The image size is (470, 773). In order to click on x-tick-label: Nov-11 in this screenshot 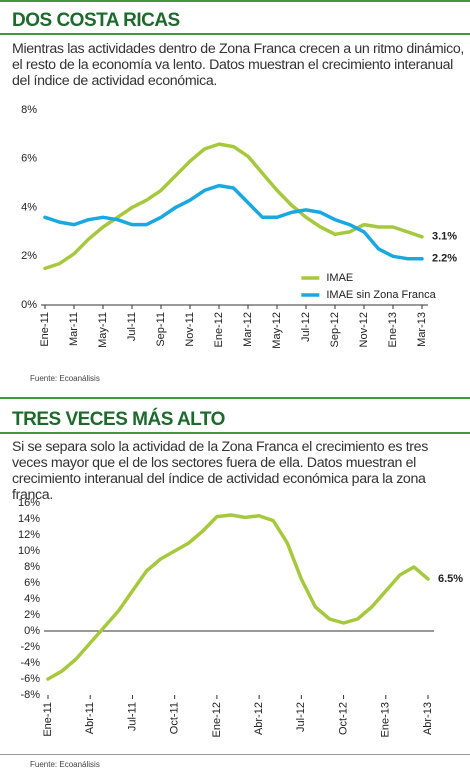, I will do `click(190, 329)`.